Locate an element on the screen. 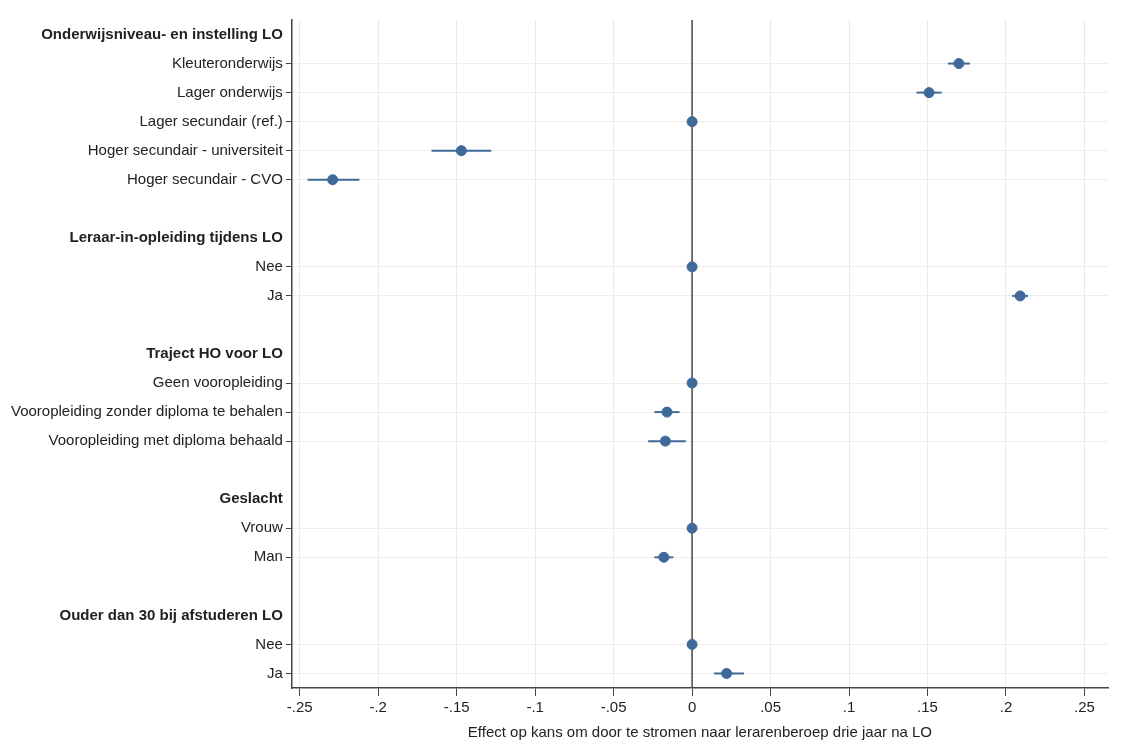 This screenshot has height=754, width=1132. y-tick-label: Onderwijsniveau- en instelling LO is located at coordinates (162, 33).